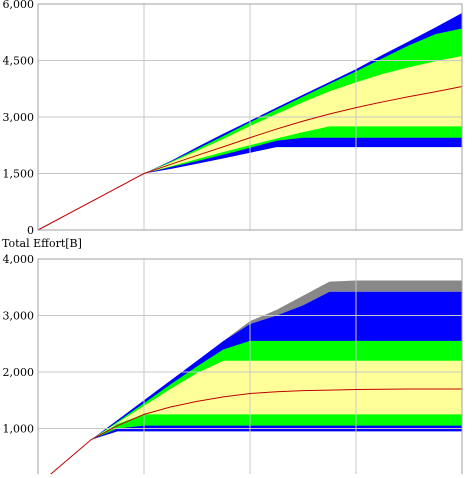 The image size is (474, 478). Describe the element at coordinates (19, 174) in the screenshot. I see `y-tick-label-2-chart-1: 1,500` at that location.